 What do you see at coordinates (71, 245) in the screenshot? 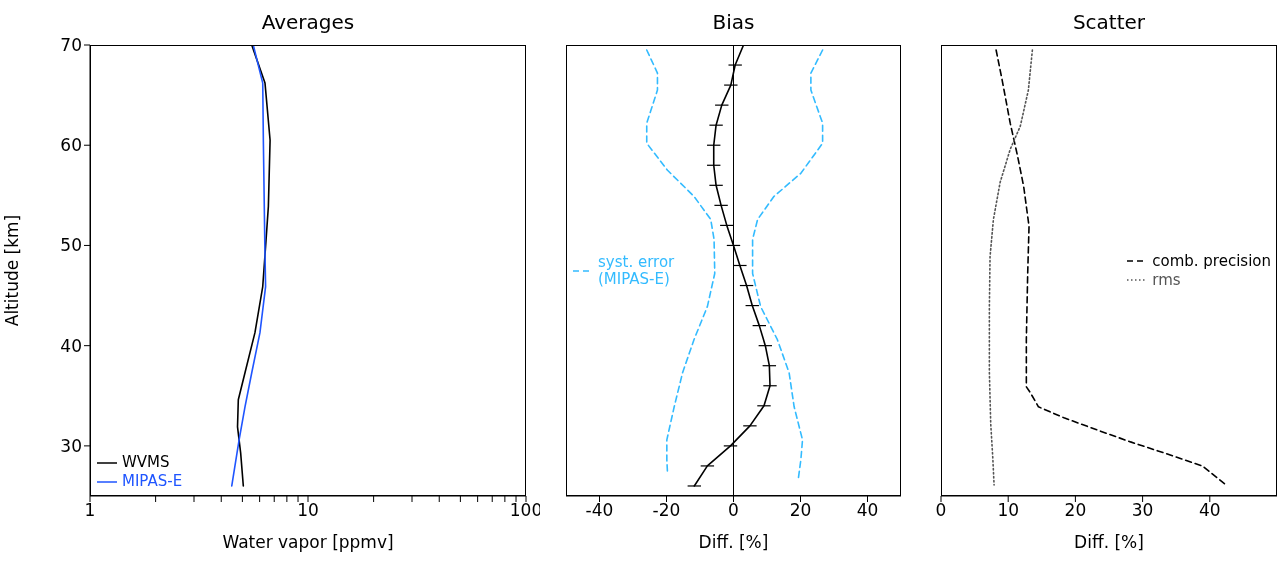
I see `y-tick-label: 50` at bounding box center [71, 245].